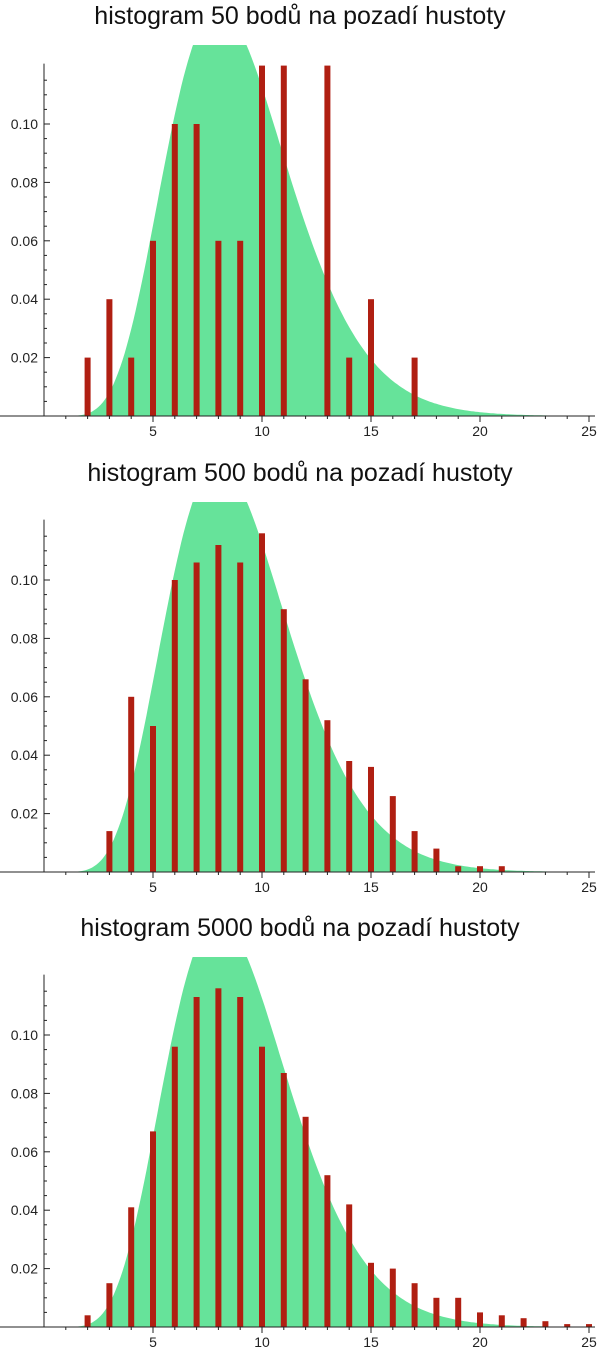  What do you see at coordinates (300, 473) in the screenshot?
I see `chart-title-500: histogram 500 bodů na pozadí hustoty` at bounding box center [300, 473].